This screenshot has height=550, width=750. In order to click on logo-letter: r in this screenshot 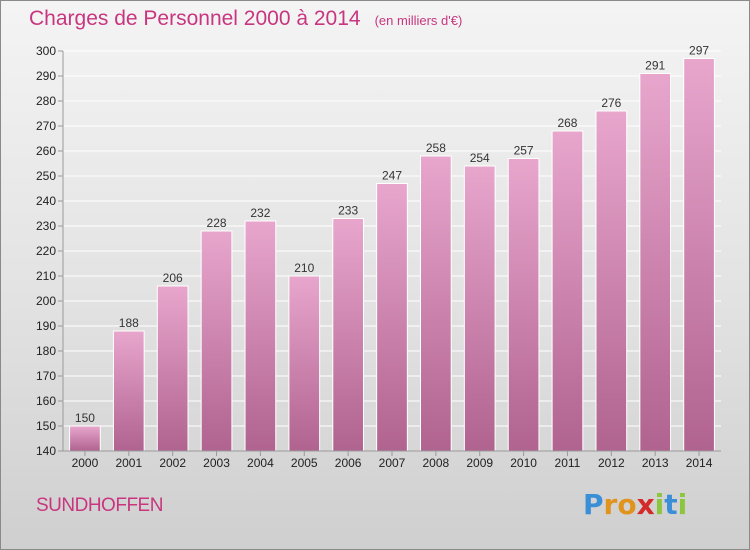, I will do `click(610, 504)`.